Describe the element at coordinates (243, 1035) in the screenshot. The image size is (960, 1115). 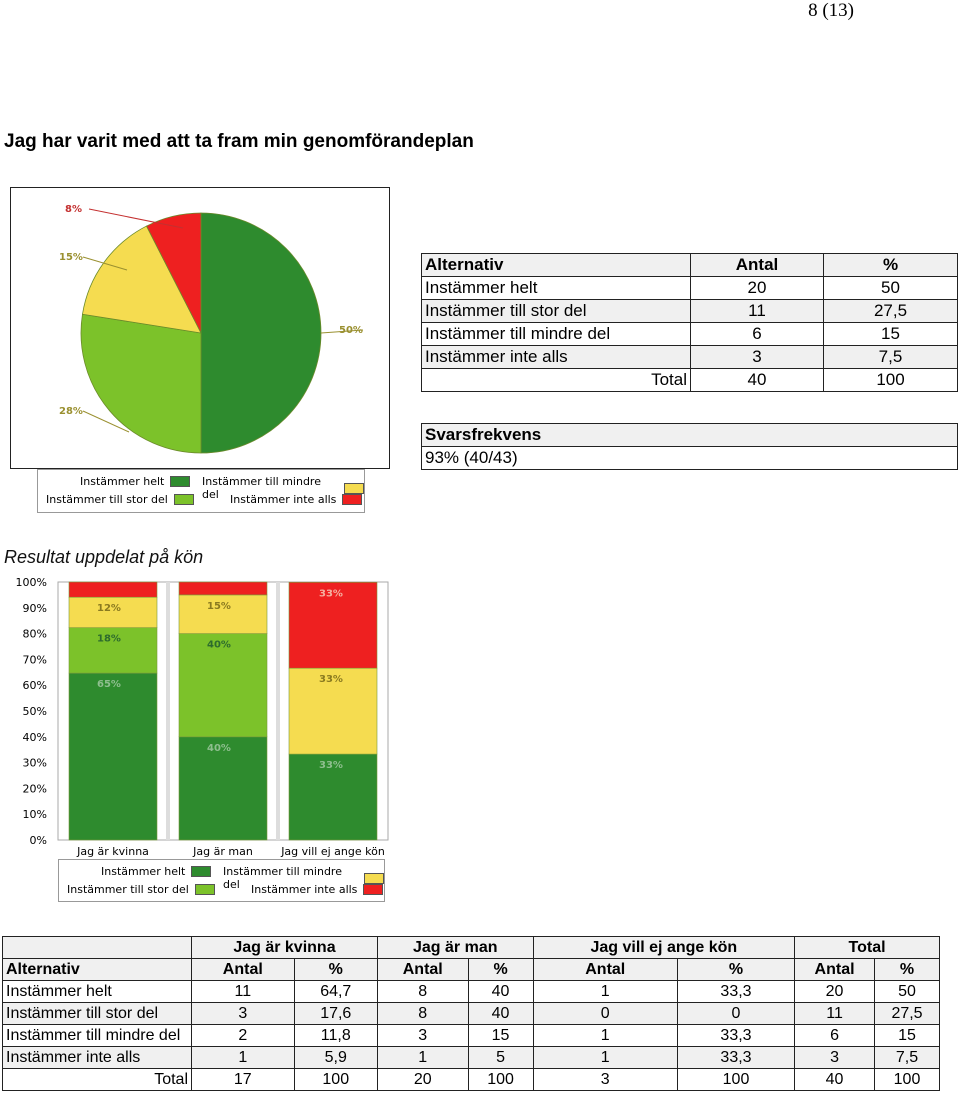
I see `row-value: 2` at that location.